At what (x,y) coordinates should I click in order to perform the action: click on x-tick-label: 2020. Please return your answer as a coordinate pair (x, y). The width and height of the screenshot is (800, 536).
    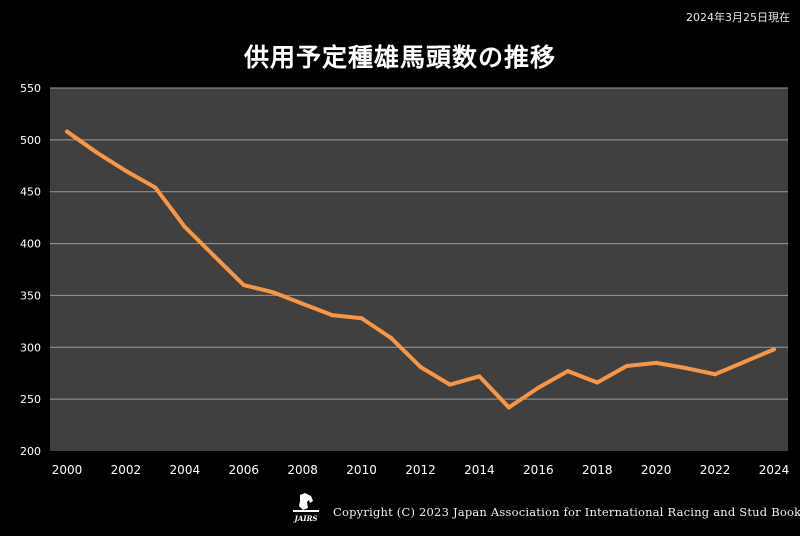
    Looking at the image, I should click on (656, 470).